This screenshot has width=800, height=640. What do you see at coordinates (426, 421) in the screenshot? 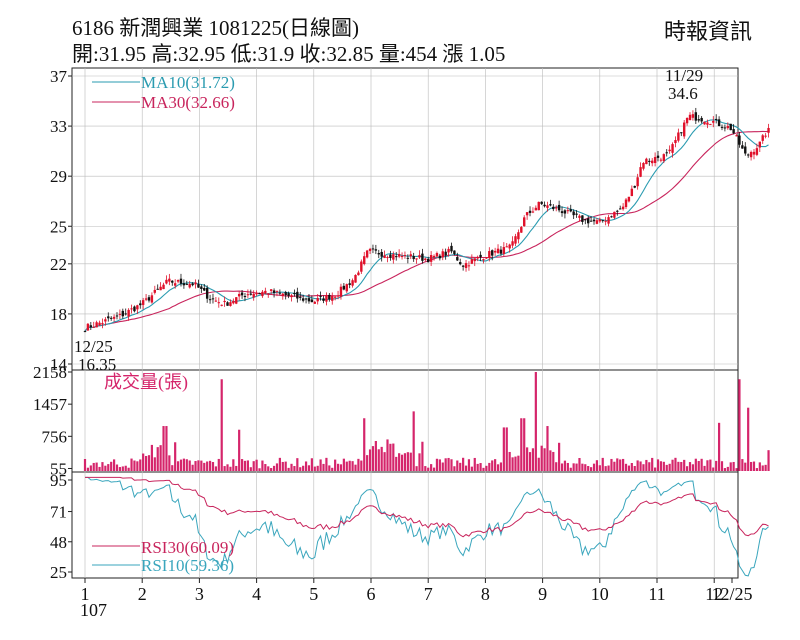
I see `volume-bars` at bounding box center [426, 421].